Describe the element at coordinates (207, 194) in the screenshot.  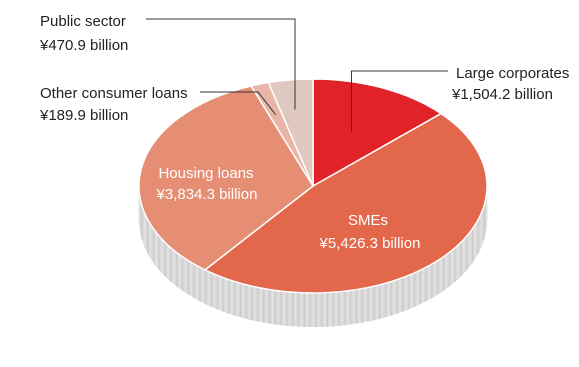
I see `label-housing-loans-value: ¥3,834.3 billion` at that location.